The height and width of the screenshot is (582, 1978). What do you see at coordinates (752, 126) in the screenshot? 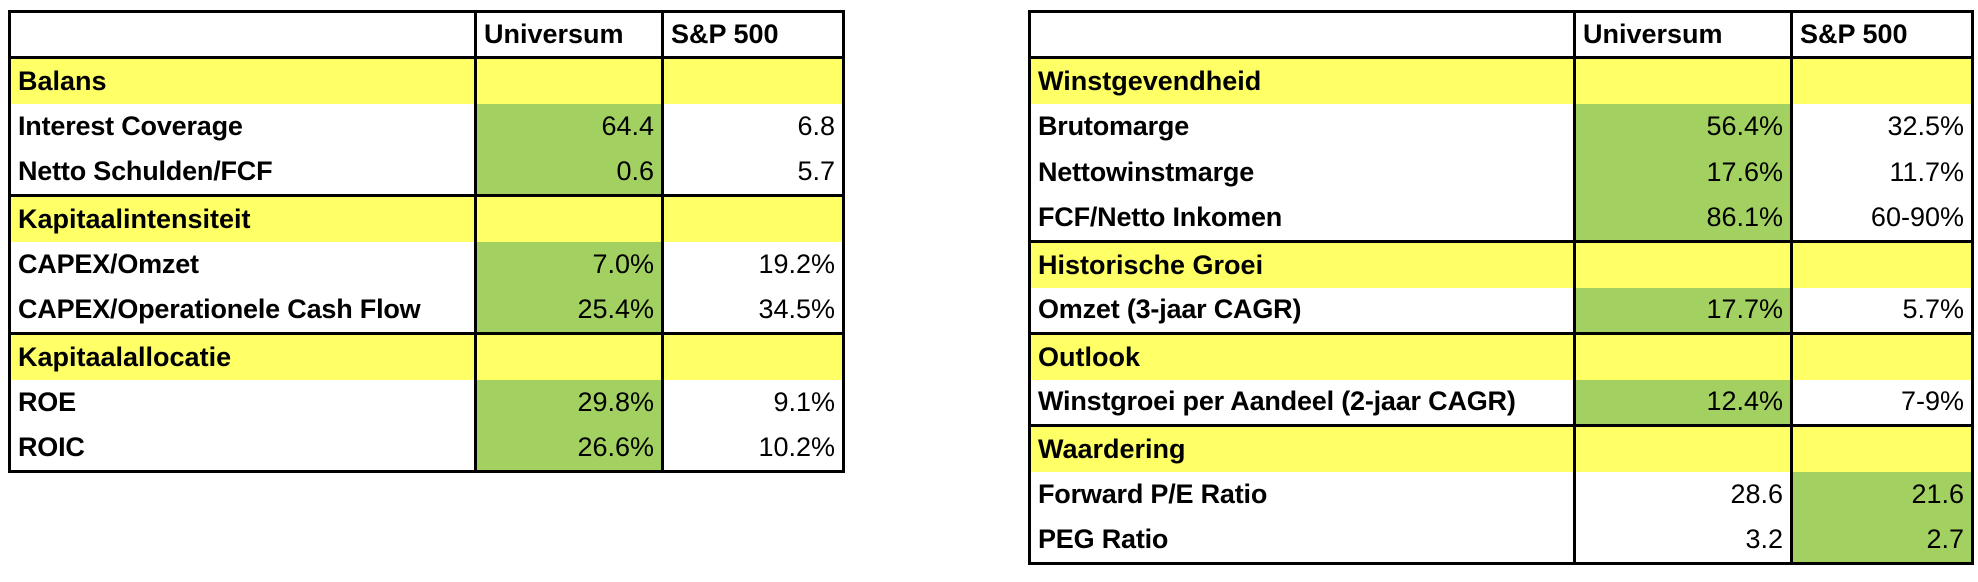
I see `sp500-value: 6.8` at bounding box center [752, 126].